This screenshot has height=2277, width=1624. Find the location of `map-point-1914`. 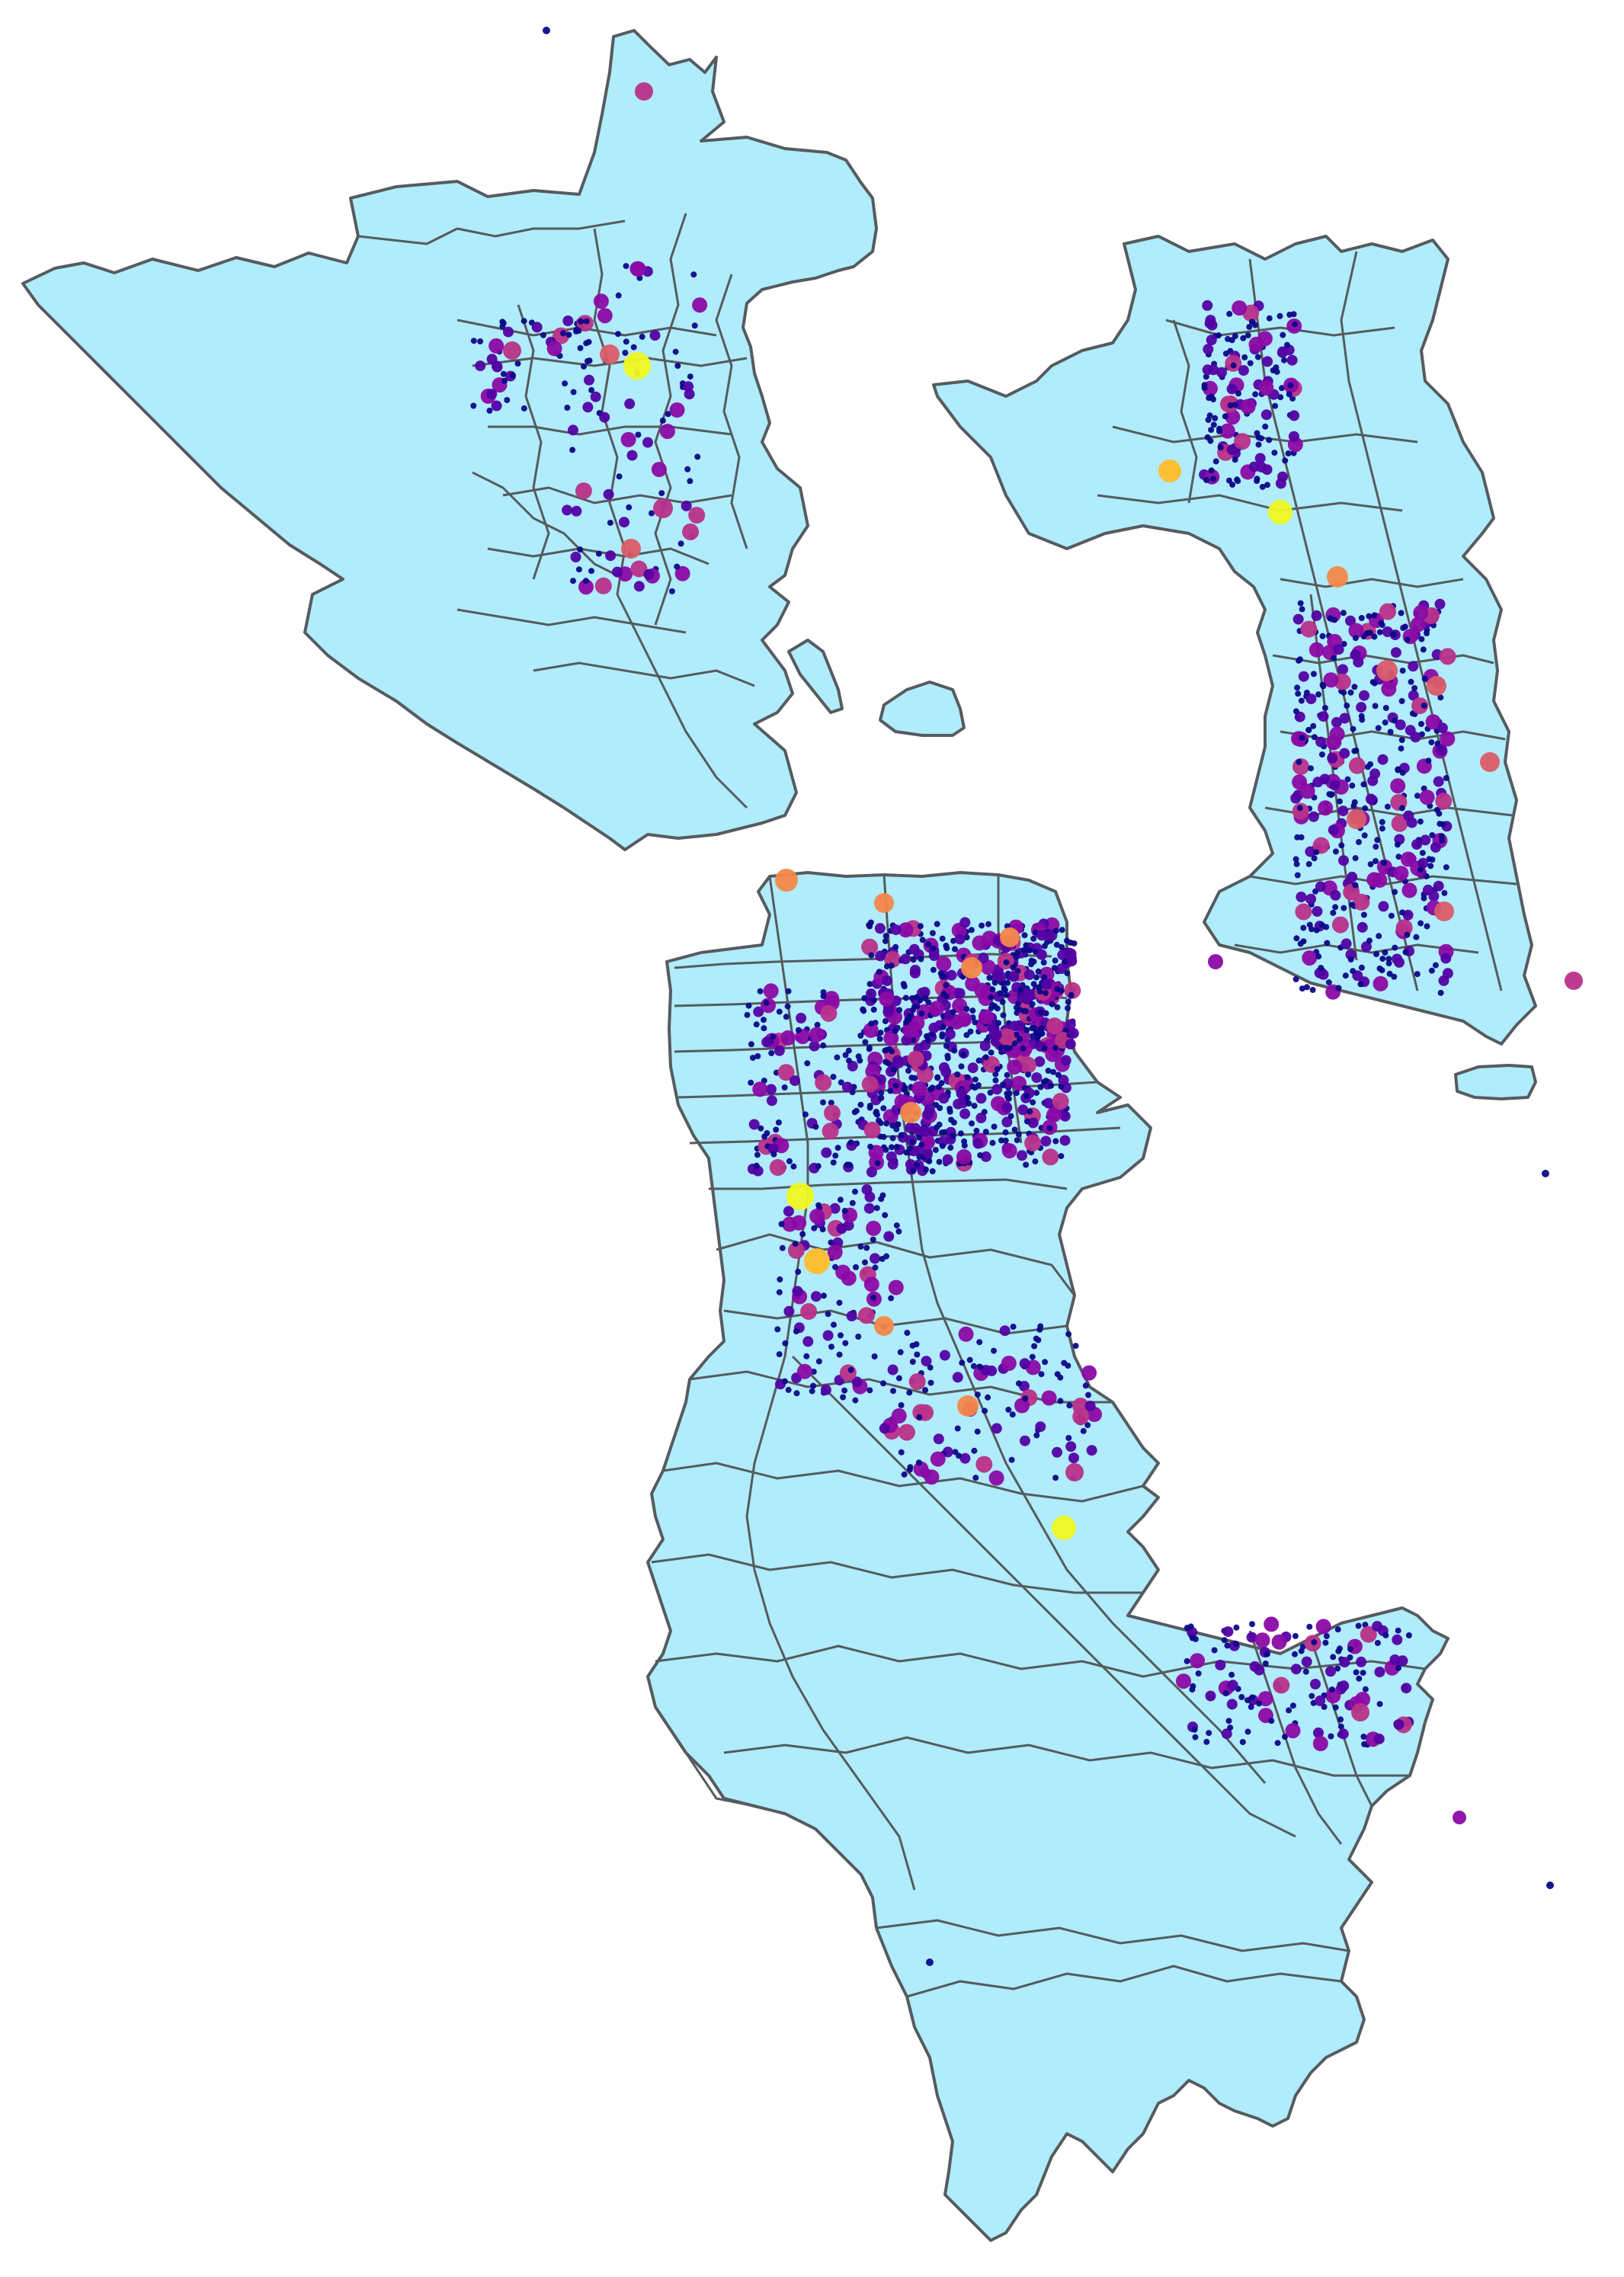

map-point-1914 is located at coordinates (604, 418).